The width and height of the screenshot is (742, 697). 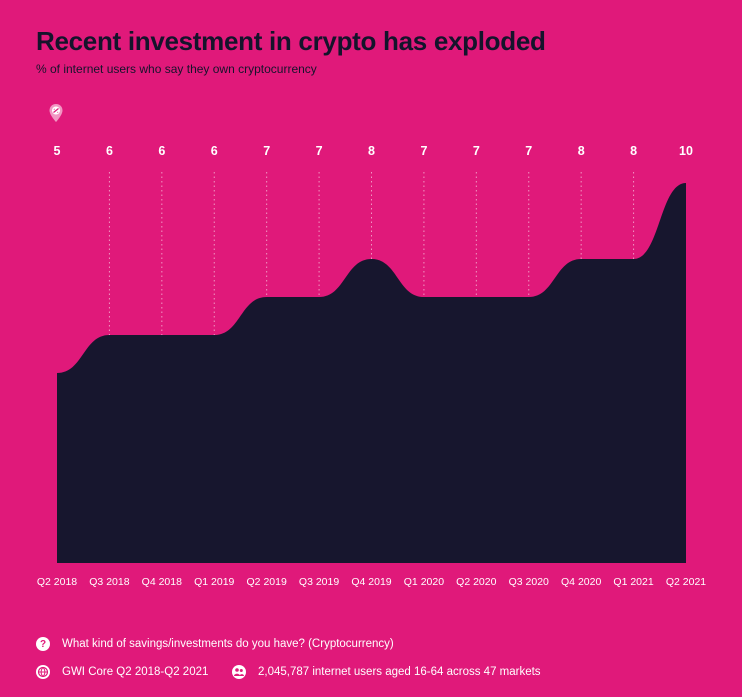 What do you see at coordinates (319, 582) in the screenshot?
I see `x-tick-label: Q3 2019` at bounding box center [319, 582].